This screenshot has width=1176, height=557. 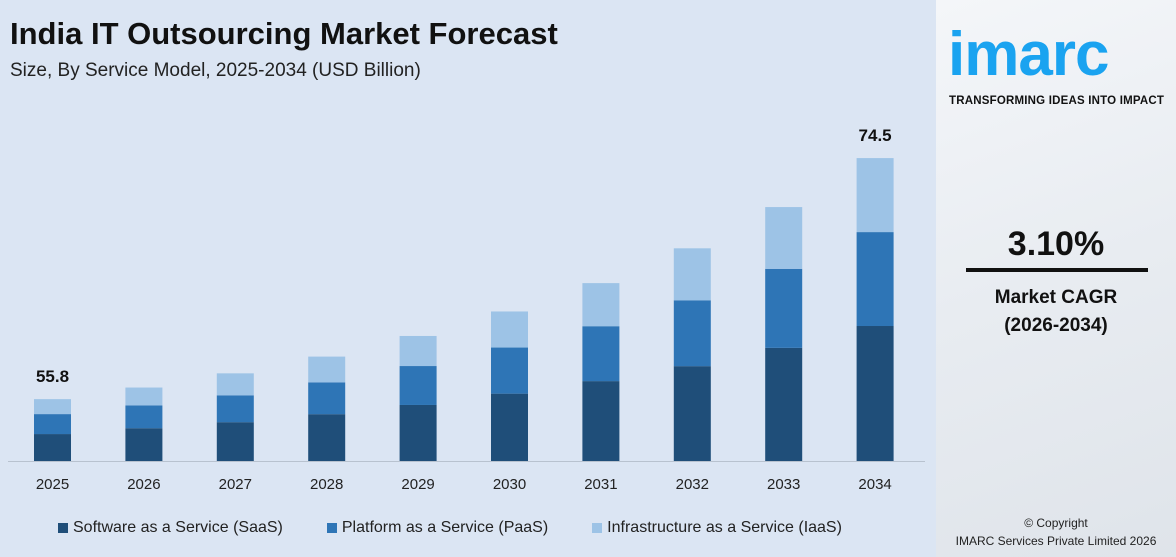 What do you see at coordinates (724, 527) in the screenshot?
I see `legend-label: Infrastructure as a Service (IaaS)` at bounding box center [724, 527].